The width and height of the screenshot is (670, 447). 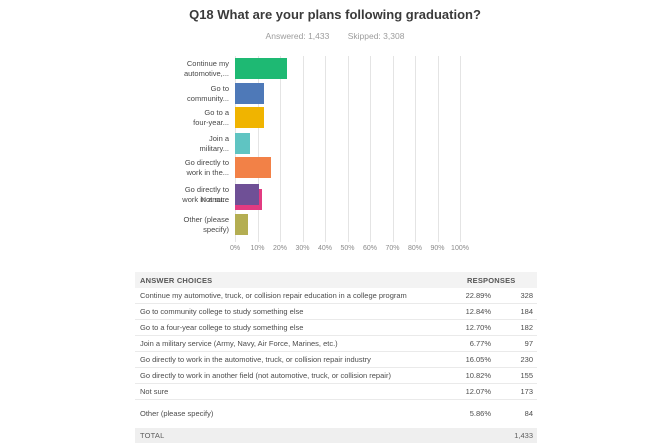 I want to click on column-header-answer-choices: ANSWER CHOICES, so click(x=176, y=280).